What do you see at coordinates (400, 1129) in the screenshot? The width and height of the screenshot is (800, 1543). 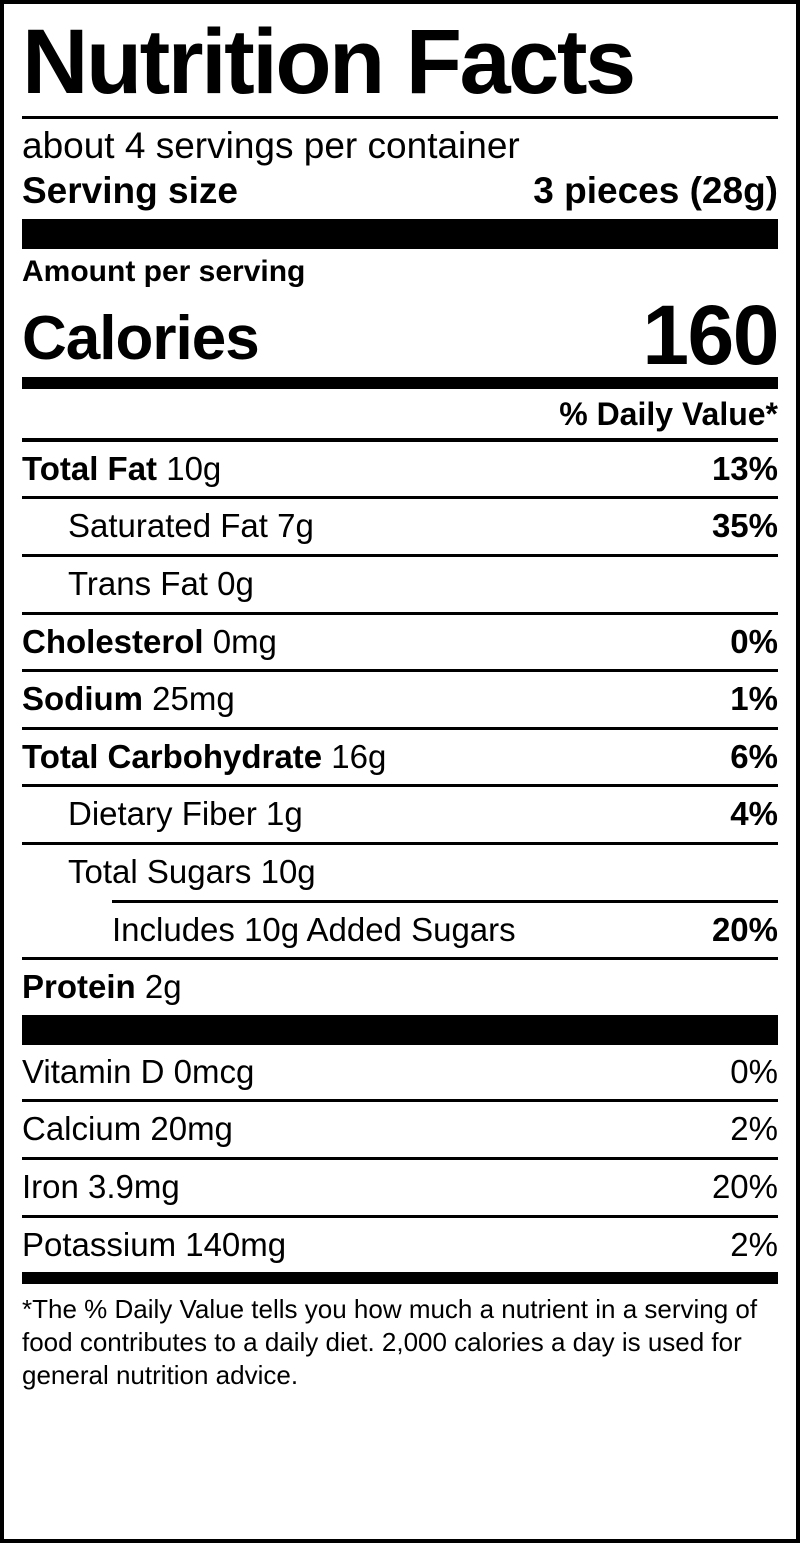 I see `vitamin-row: Calcium 20mg 2%` at bounding box center [400, 1129].